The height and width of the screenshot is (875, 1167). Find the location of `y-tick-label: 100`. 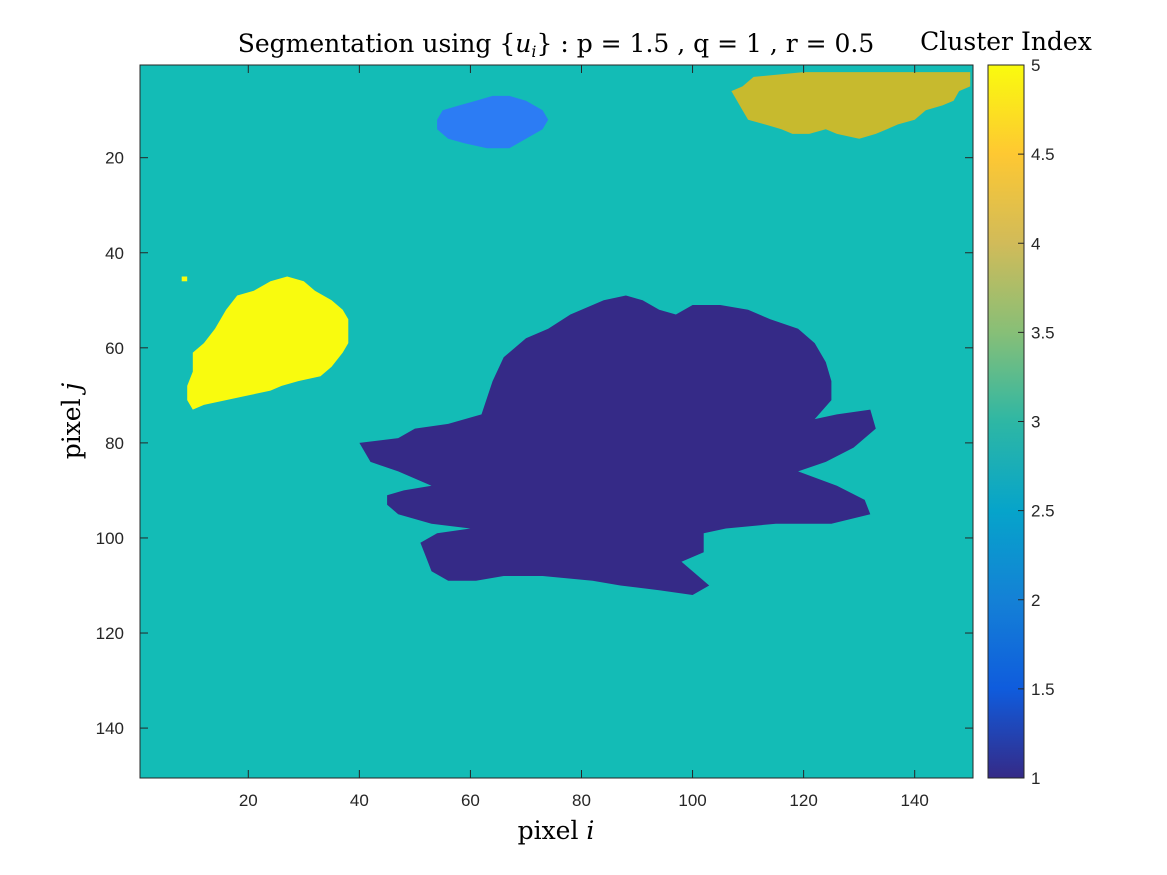

y-tick-label: 100 is located at coordinates (110, 538).